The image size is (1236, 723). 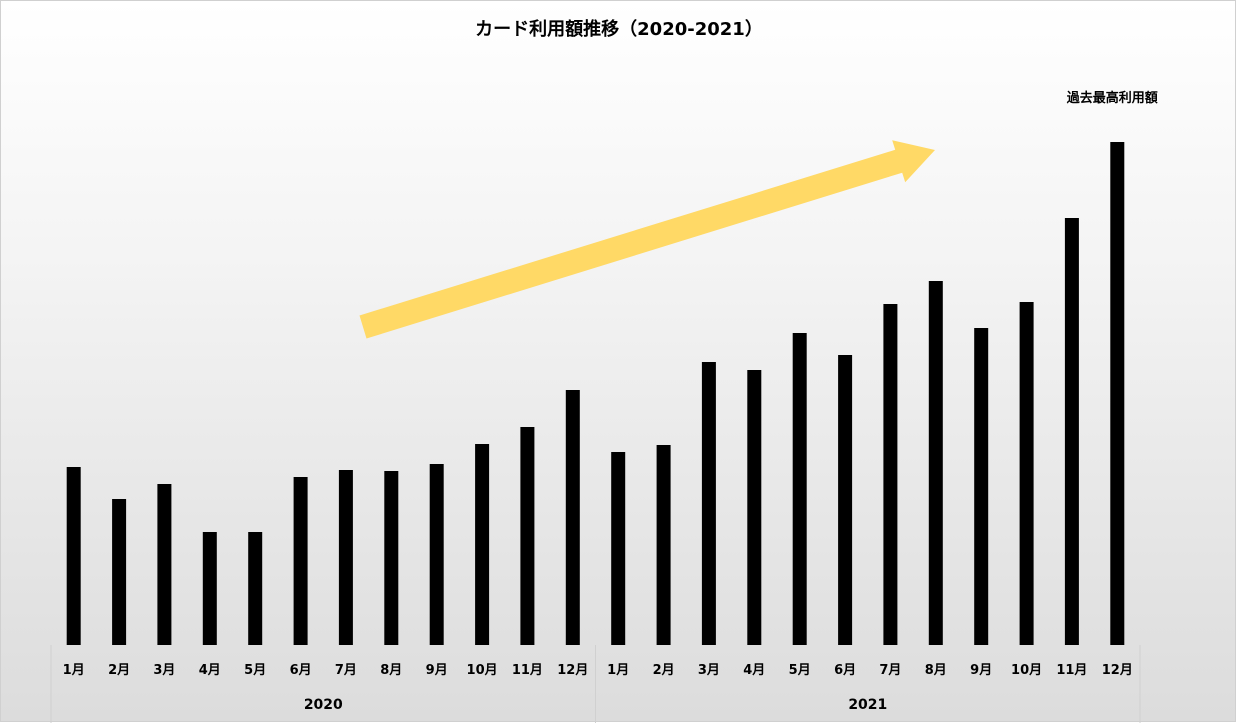 I want to click on group-label: 2020, so click(x=323, y=705).